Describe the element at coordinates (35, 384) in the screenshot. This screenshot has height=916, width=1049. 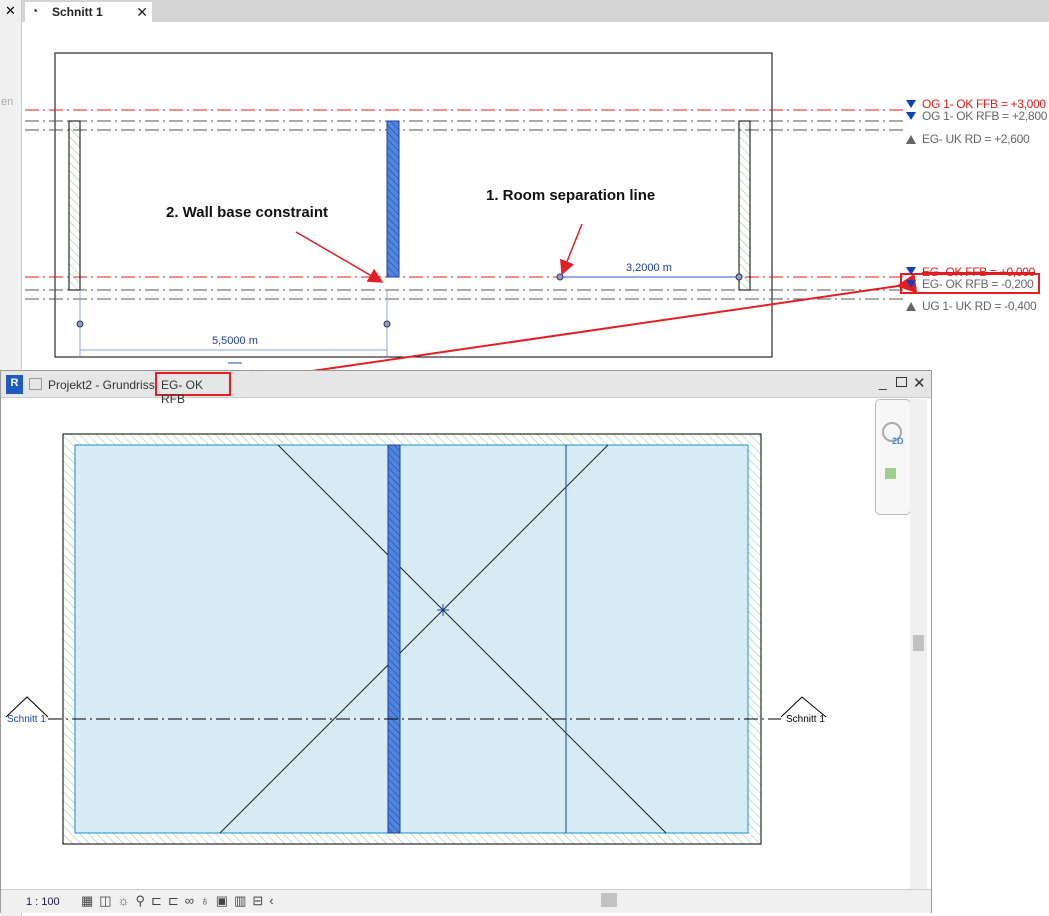
I see `floor-plan-icon` at that location.